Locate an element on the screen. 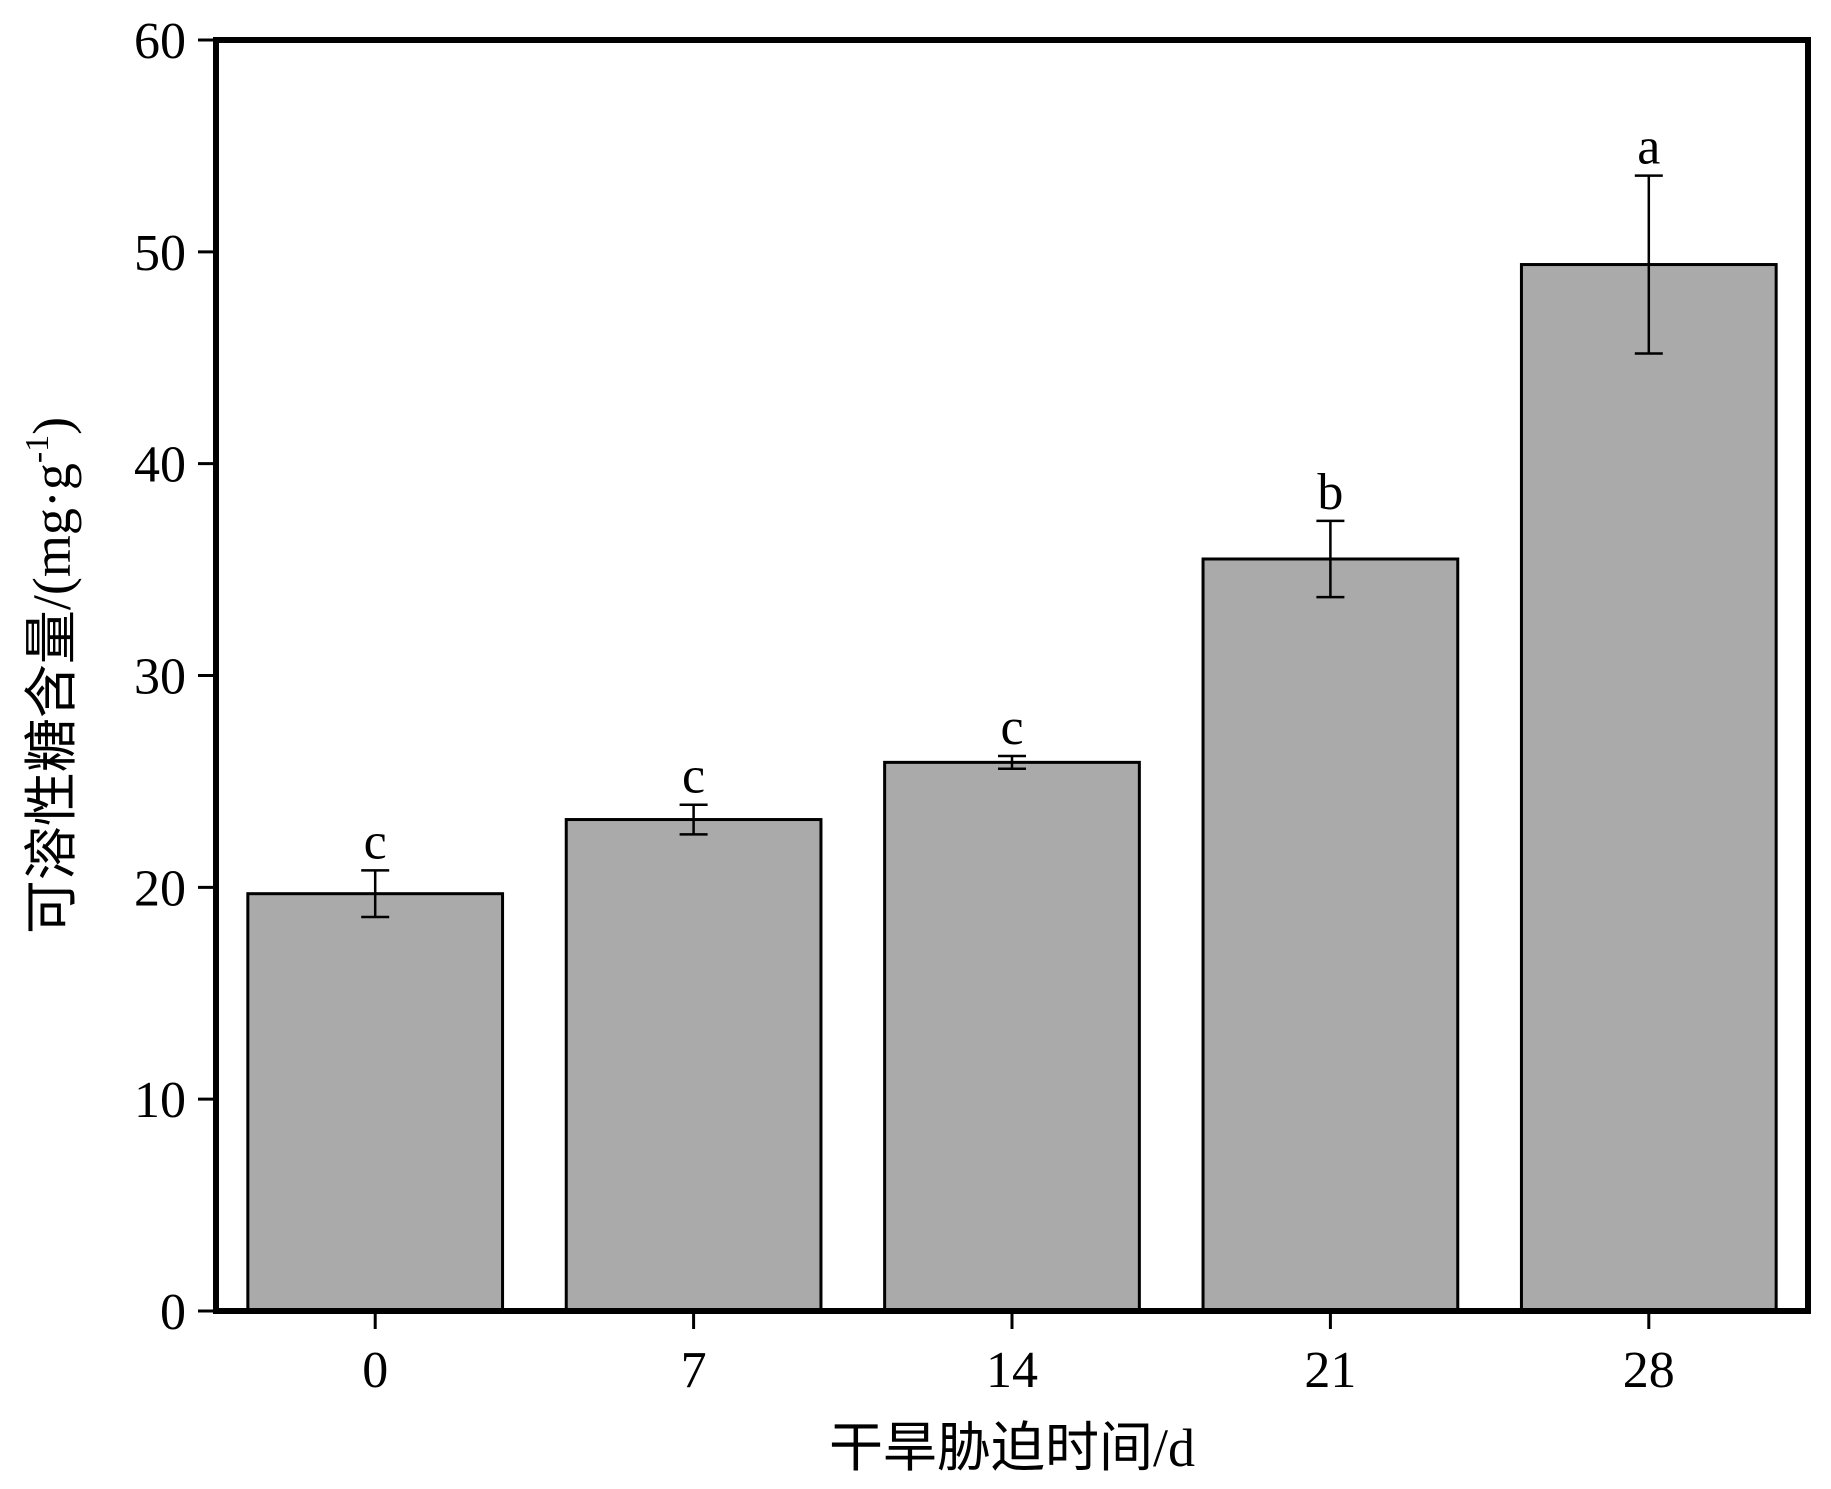 This screenshot has width=1831, height=1489. x-tick-label: 21 is located at coordinates (1330, 1370).